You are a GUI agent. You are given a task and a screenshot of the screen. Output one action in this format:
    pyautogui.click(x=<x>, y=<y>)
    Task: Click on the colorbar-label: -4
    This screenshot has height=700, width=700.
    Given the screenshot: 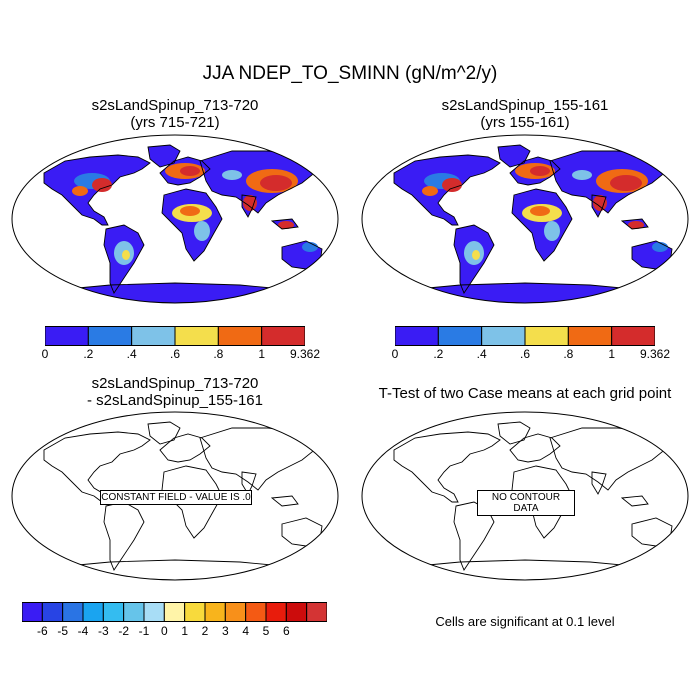 What is the action you would take?
    pyautogui.click(x=83, y=631)
    